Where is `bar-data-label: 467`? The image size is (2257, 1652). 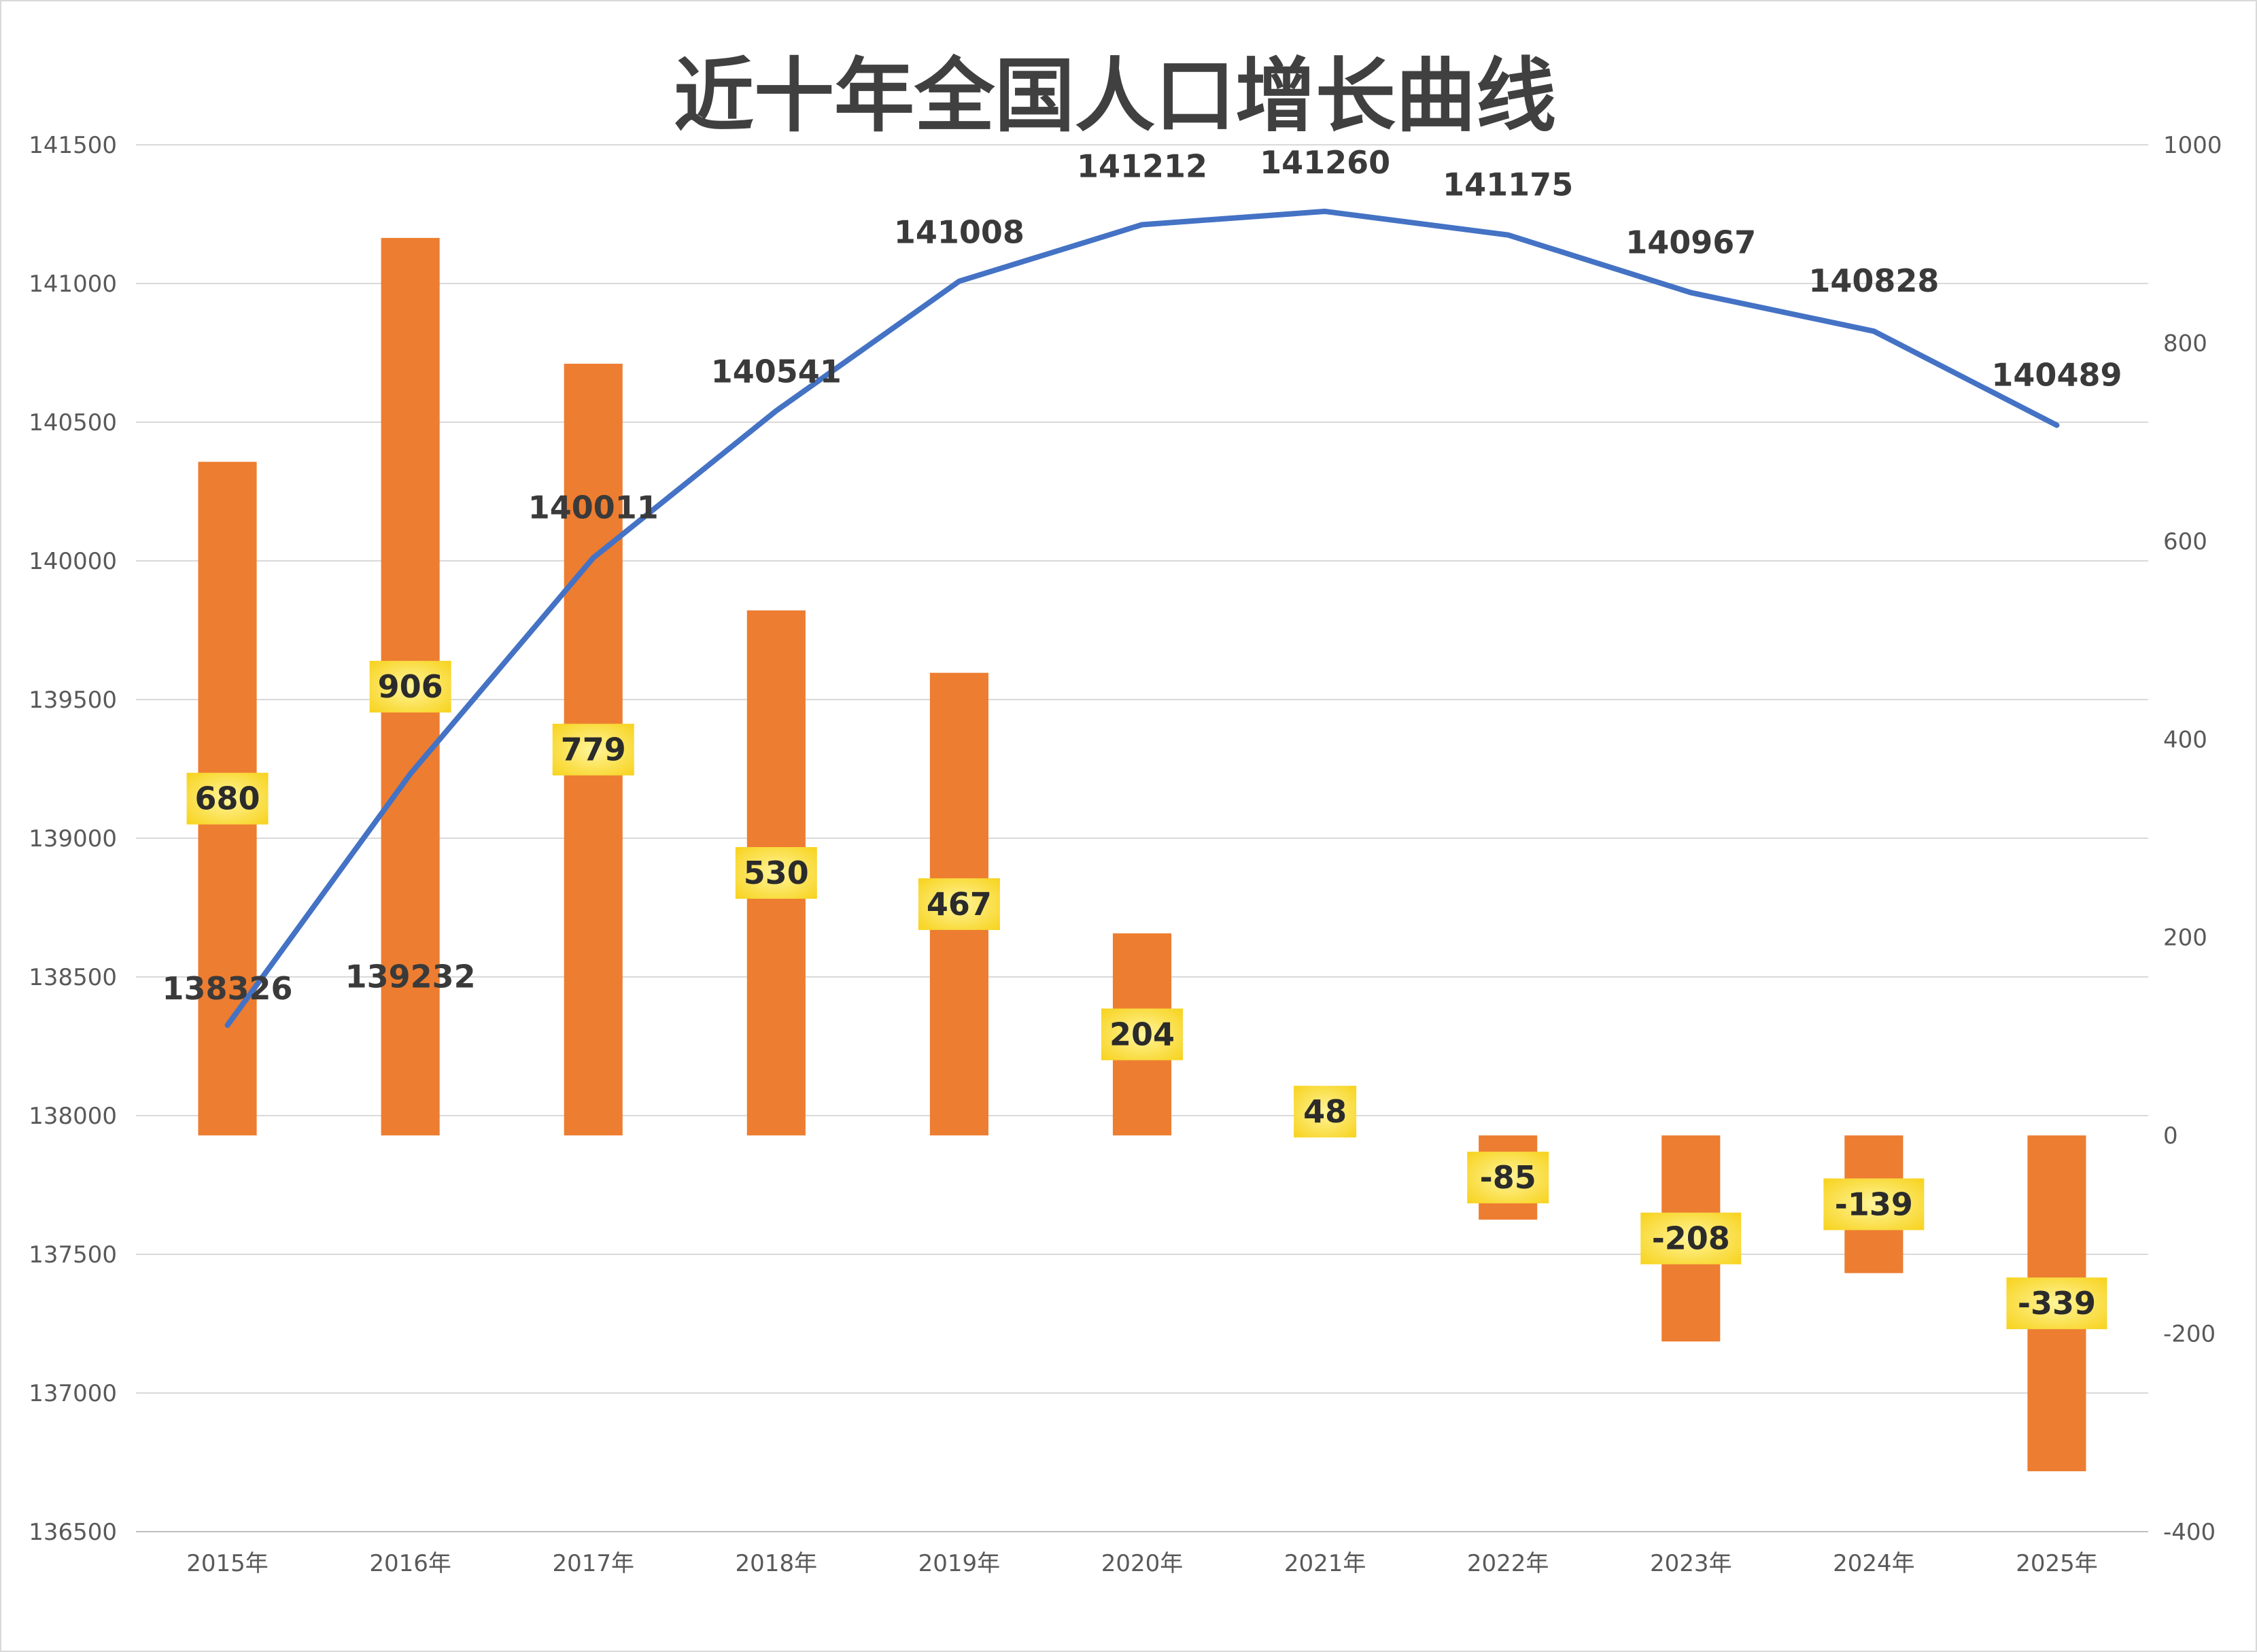
bar-data-label: 467 is located at coordinates (959, 904).